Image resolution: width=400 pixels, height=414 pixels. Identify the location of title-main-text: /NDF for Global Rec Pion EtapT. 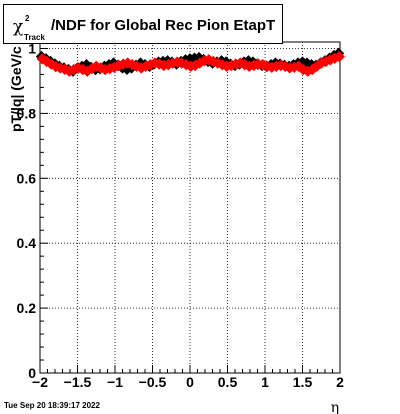
(163, 25).